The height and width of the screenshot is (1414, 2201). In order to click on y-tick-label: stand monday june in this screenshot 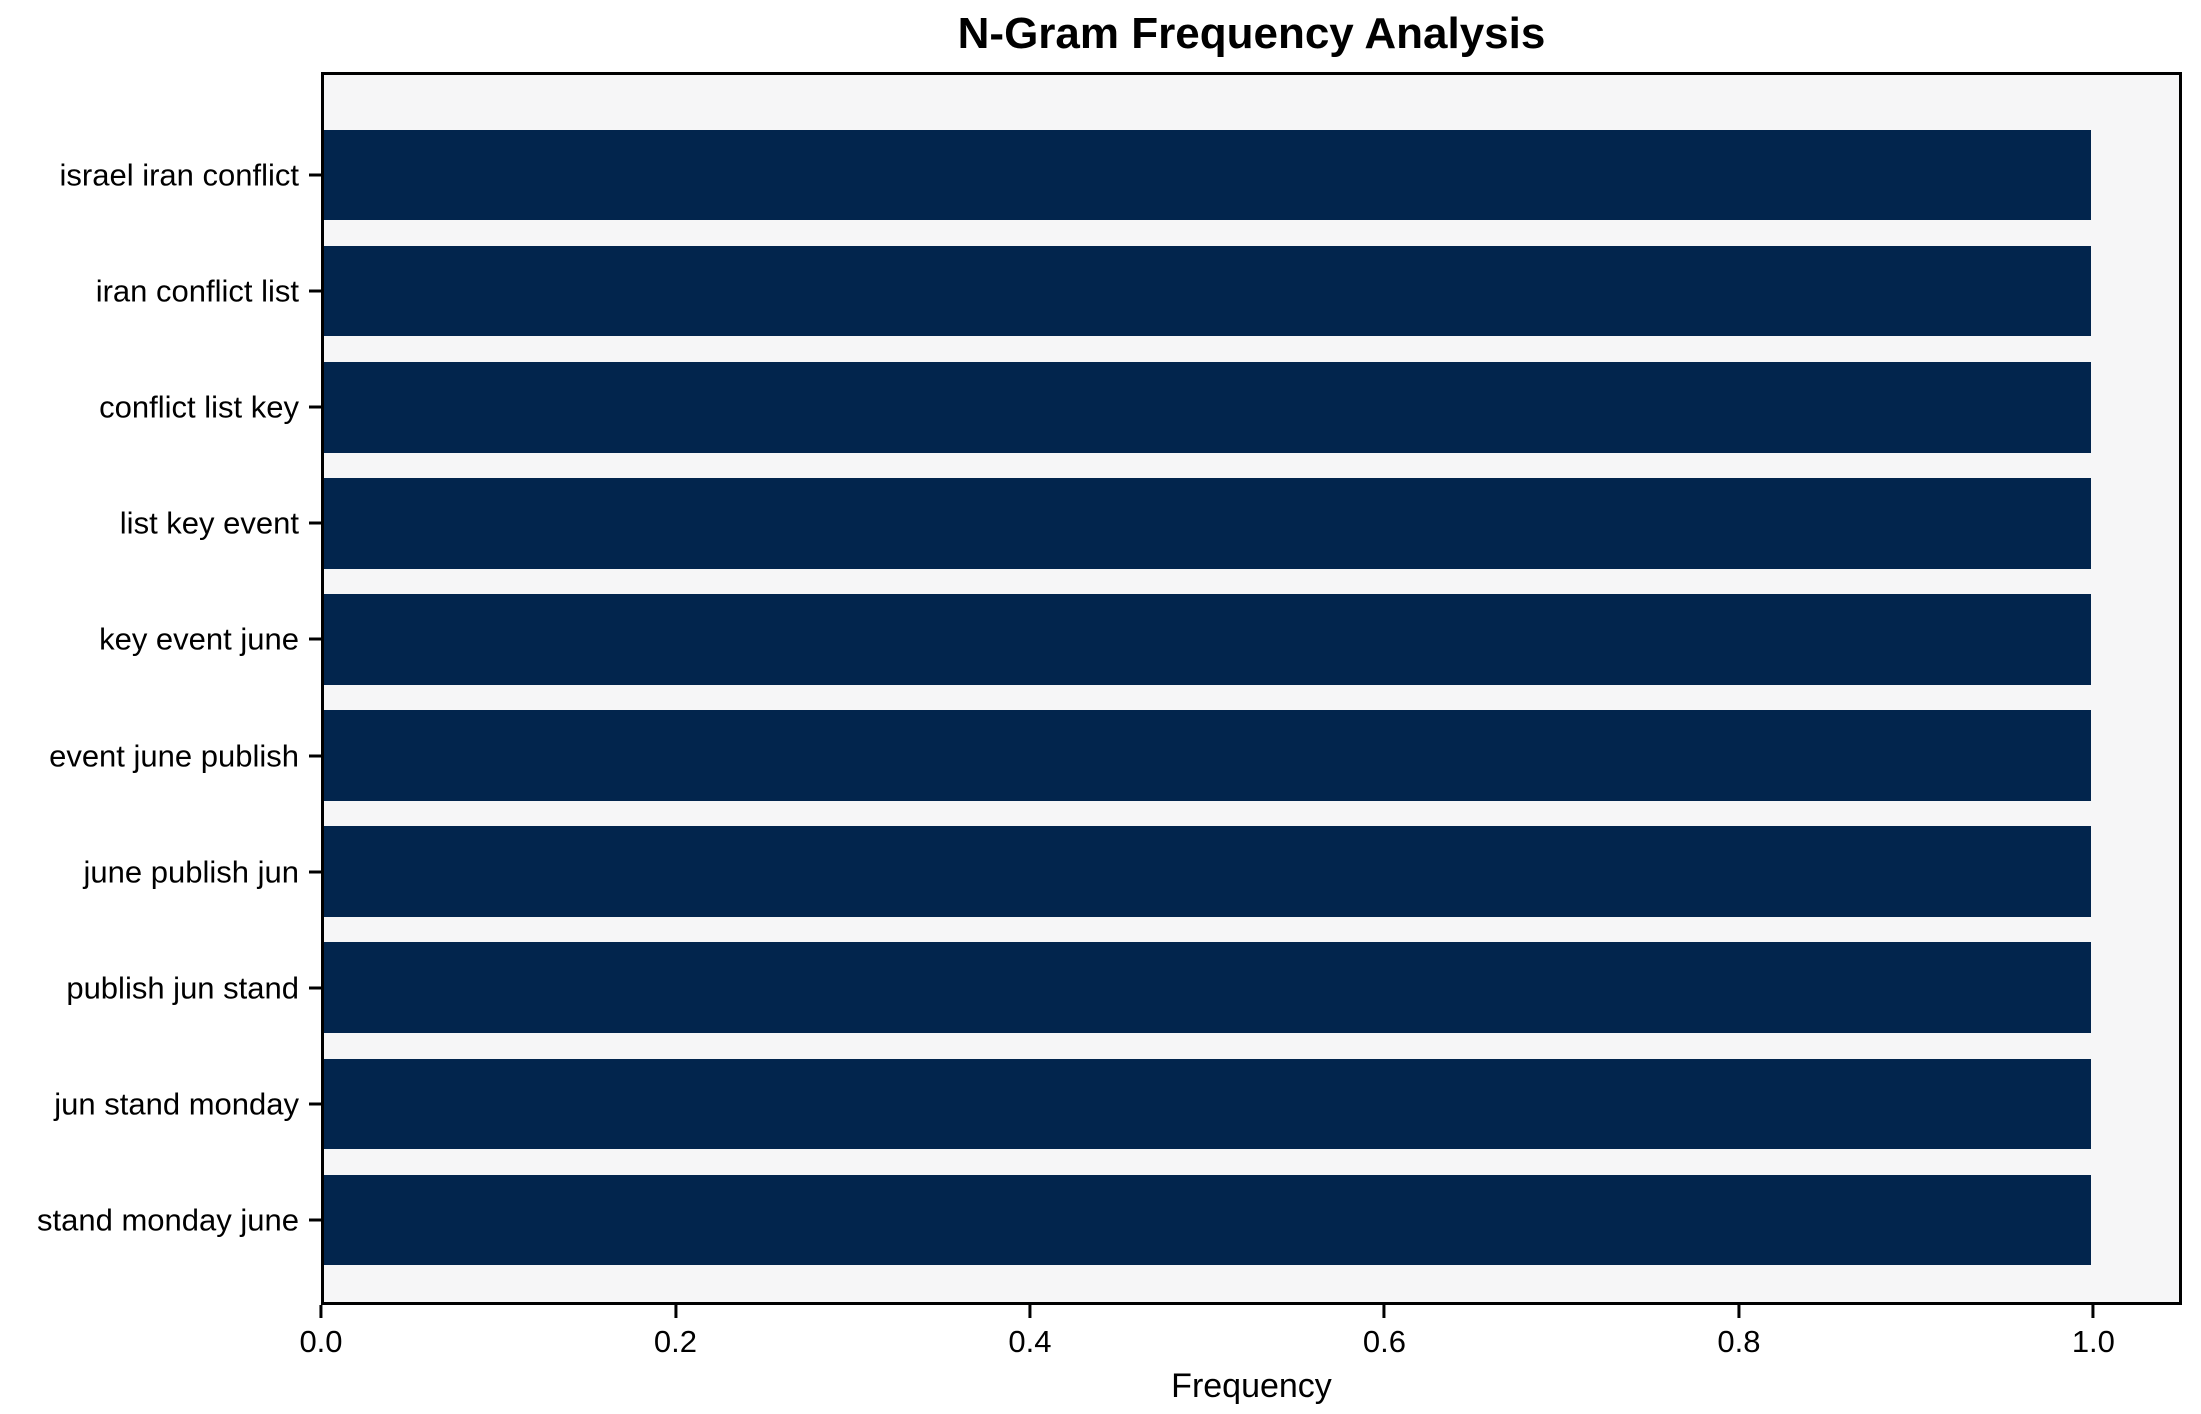, I will do `click(168, 1220)`.